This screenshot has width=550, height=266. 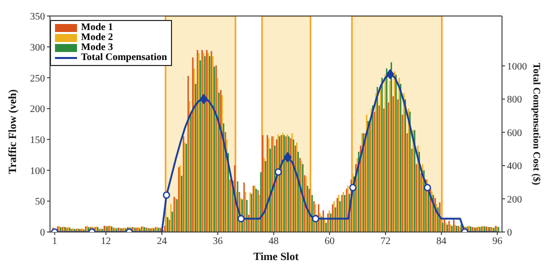 I want to click on x-axis-title: Time Slot, so click(x=276, y=257).